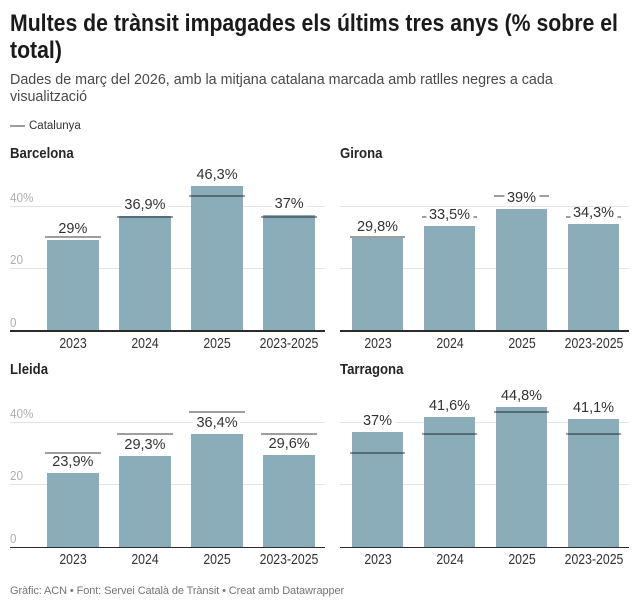 The height and width of the screenshot is (612, 640). I want to click on bar-value-label: 29,3%, so click(145, 445).